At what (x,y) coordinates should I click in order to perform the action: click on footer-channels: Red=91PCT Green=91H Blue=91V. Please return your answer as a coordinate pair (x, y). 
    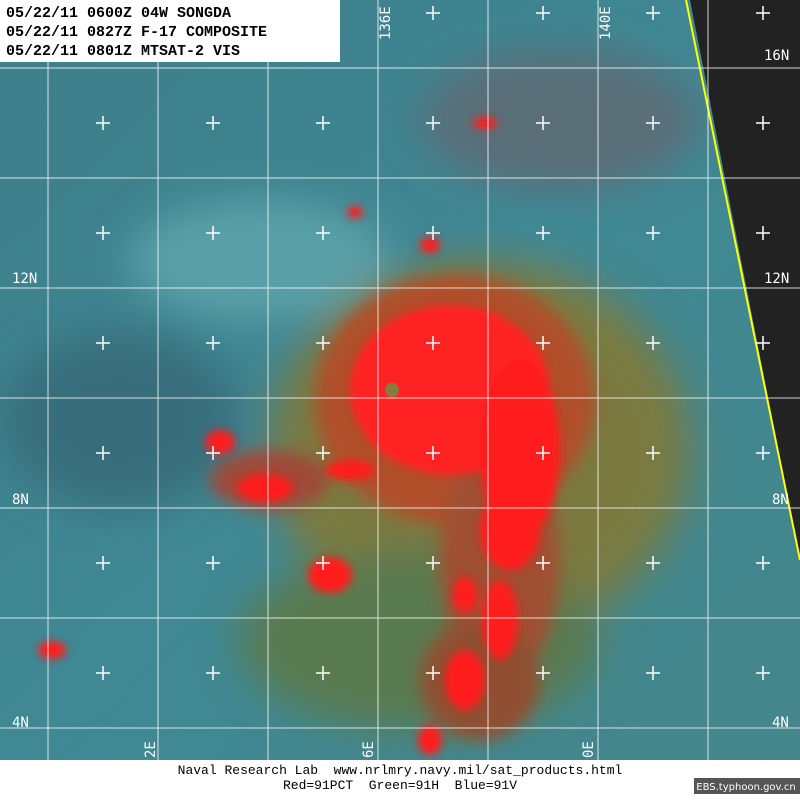
    Looking at the image, I should click on (400, 785).